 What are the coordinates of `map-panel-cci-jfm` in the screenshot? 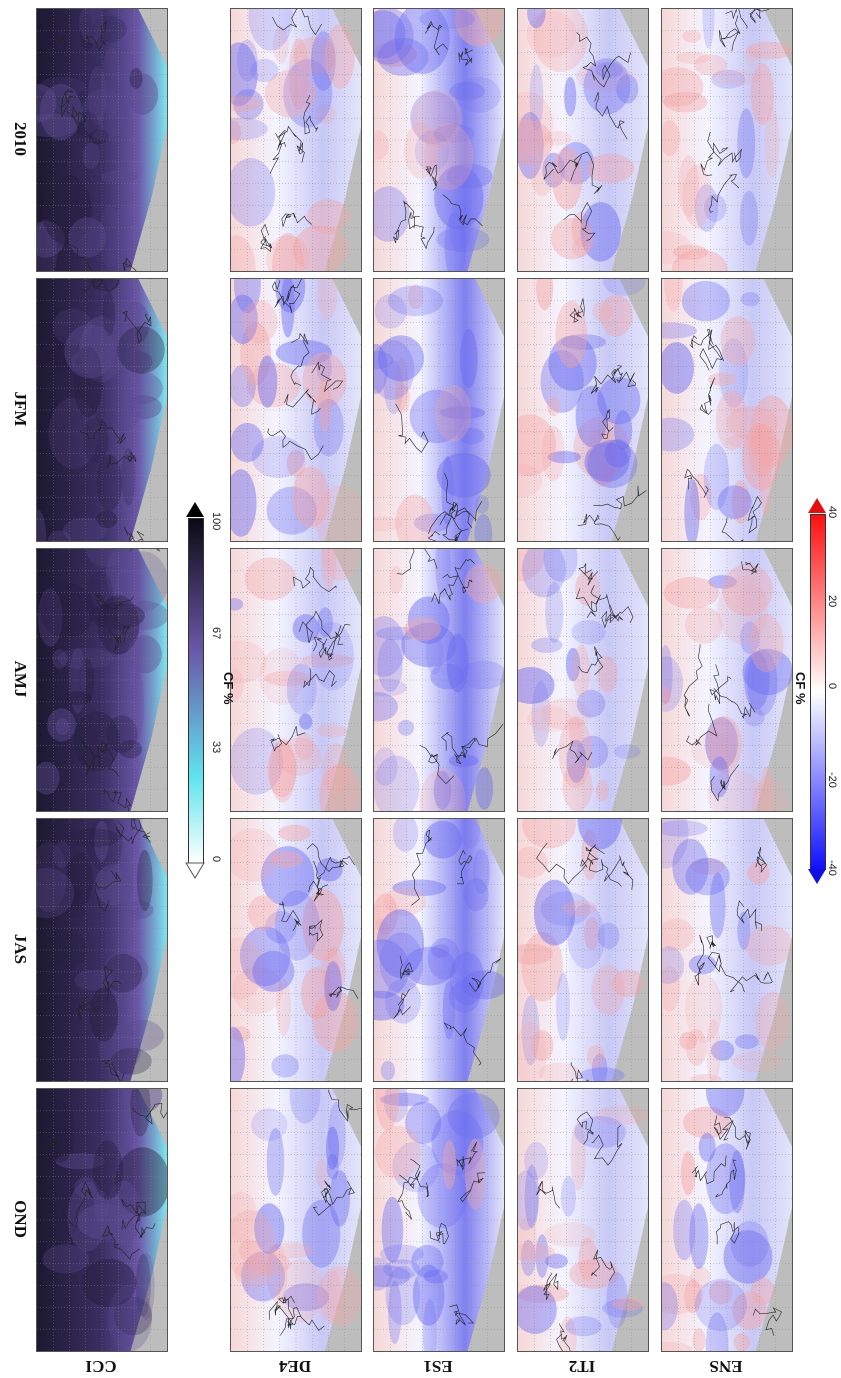 It's located at (102, 410).